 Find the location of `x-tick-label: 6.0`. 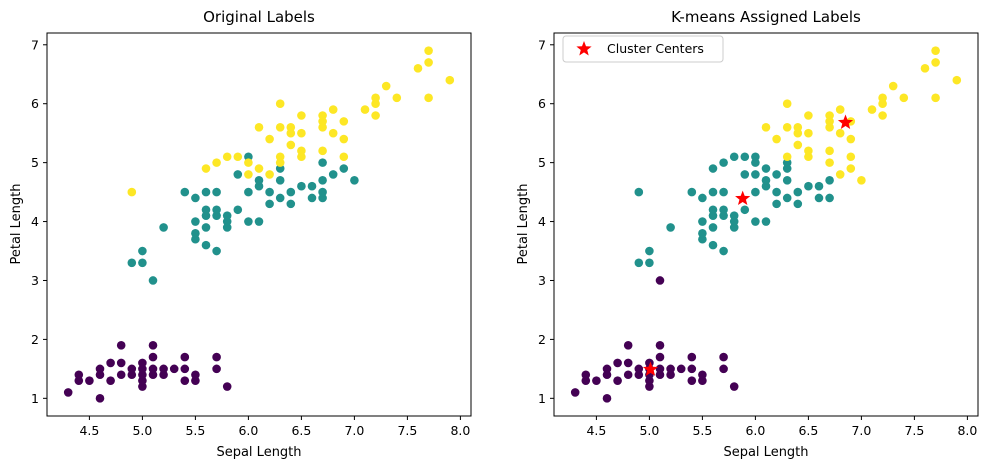

x-tick-label: 6.0 is located at coordinates (755, 430).